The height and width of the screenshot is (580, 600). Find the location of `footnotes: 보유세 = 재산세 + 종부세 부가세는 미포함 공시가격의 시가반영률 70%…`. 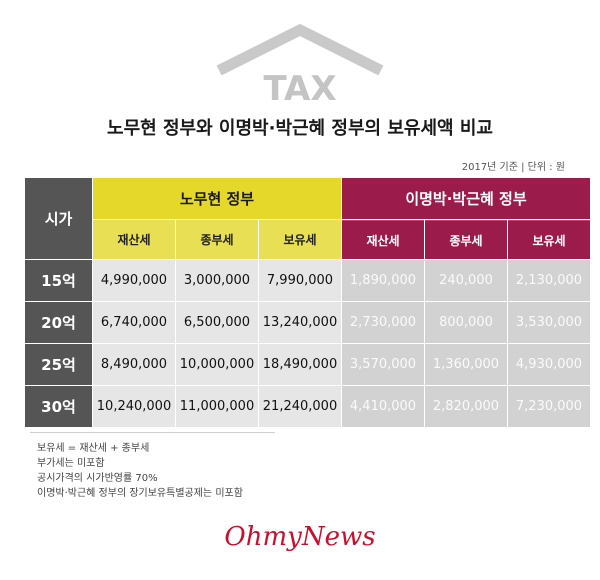

footnotes: 보유세 = 재산세 + 종부세 부가세는 미포함 공시가격의 시가반영률 70%… is located at coordinates (140, 471).